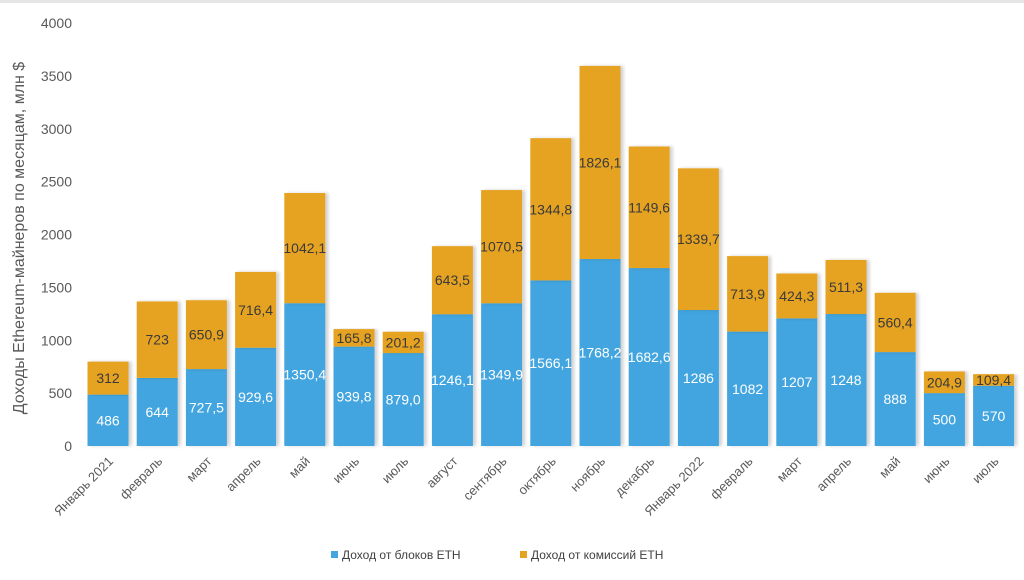  What do you see at coordinates (141, 477) in the screenshot?
I see `x-tick-label: февраль` at bounding box center [141, 477].